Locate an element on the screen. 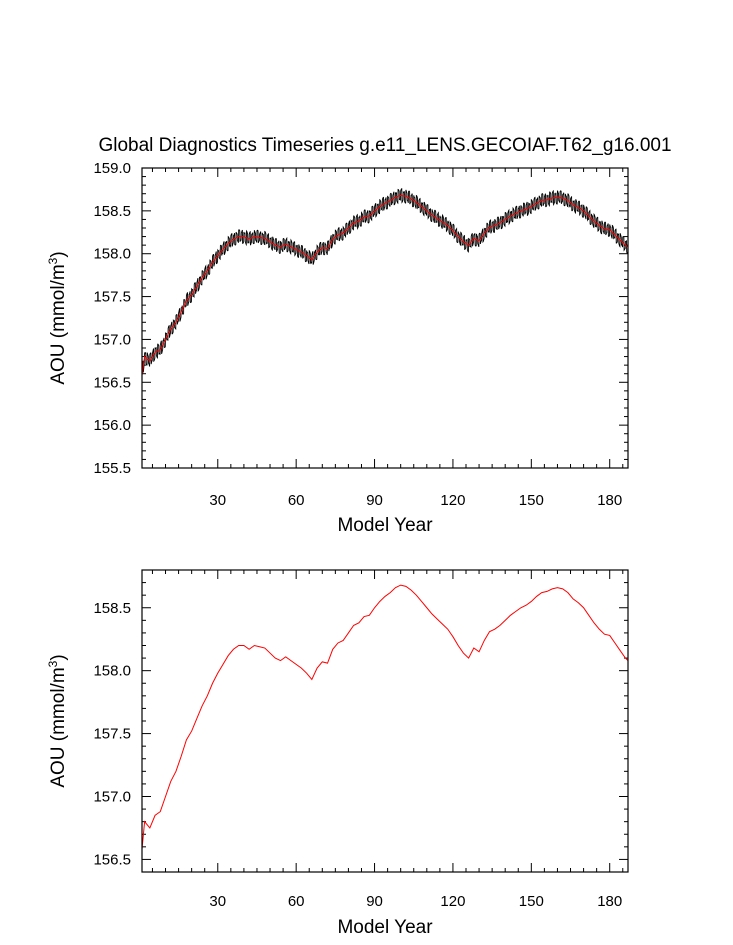  series-monthly-line is located at coordinates (385, 280).